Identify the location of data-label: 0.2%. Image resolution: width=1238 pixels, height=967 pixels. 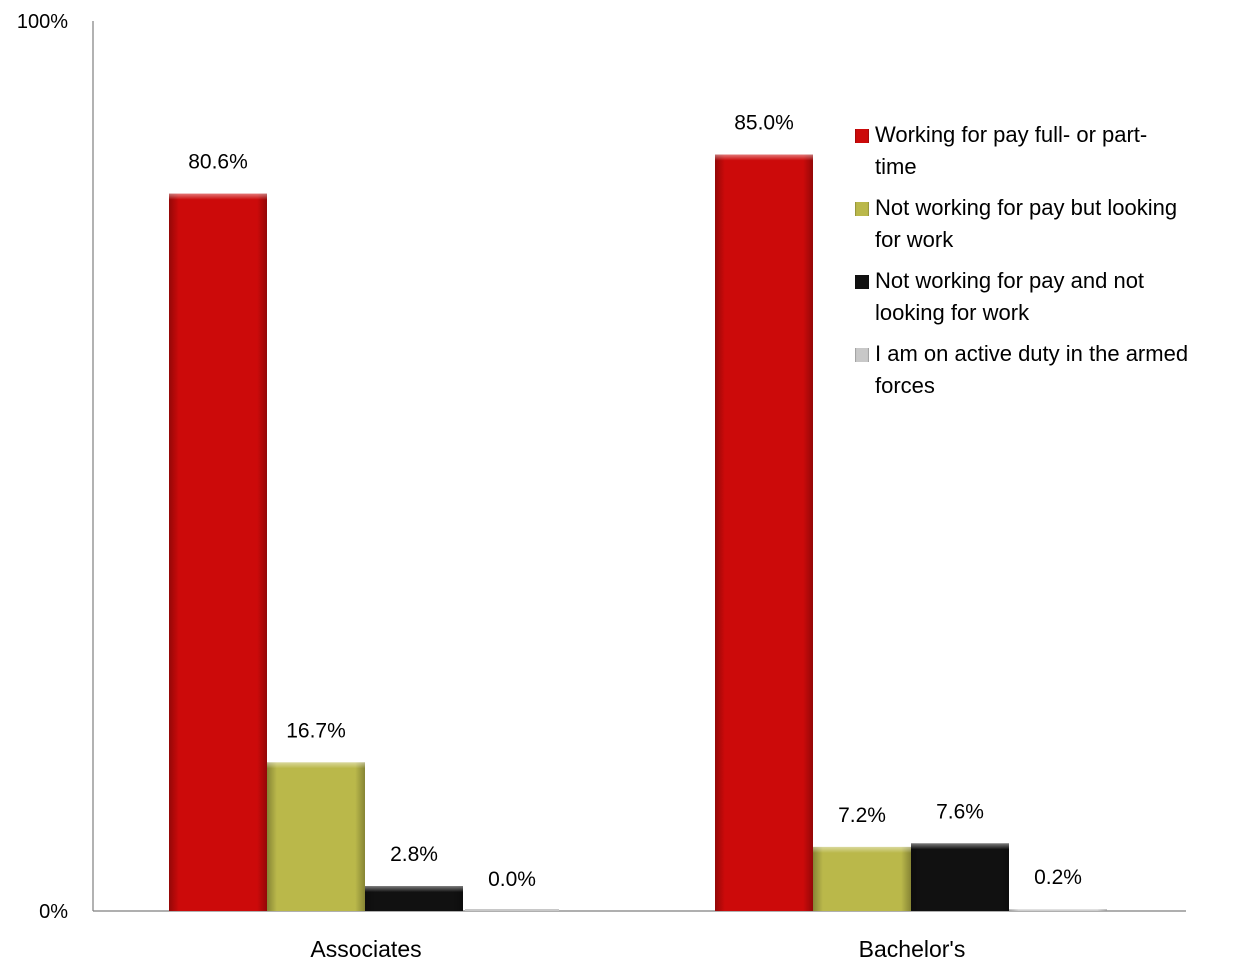
(1058, 877).